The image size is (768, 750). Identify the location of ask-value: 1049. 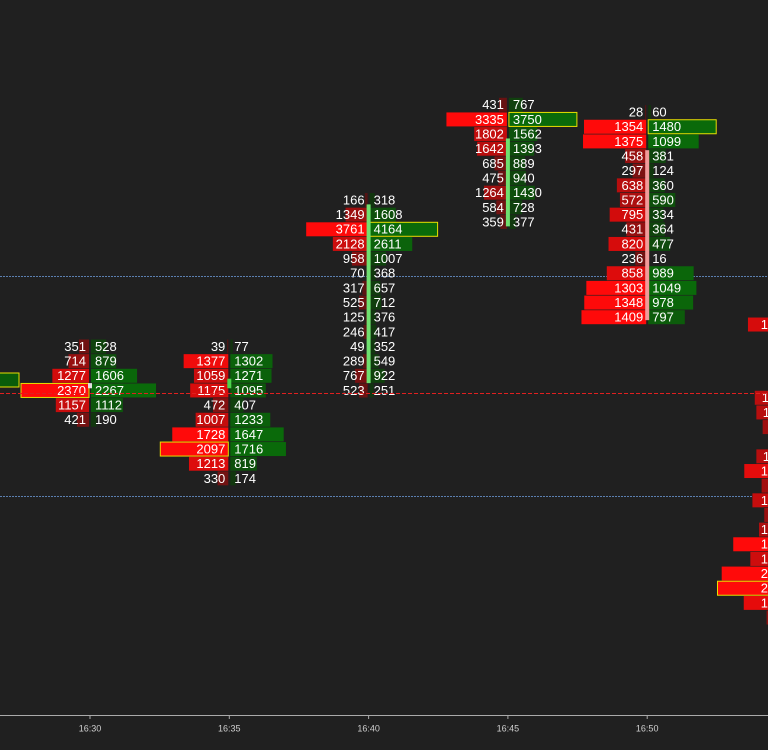
(666, 287).